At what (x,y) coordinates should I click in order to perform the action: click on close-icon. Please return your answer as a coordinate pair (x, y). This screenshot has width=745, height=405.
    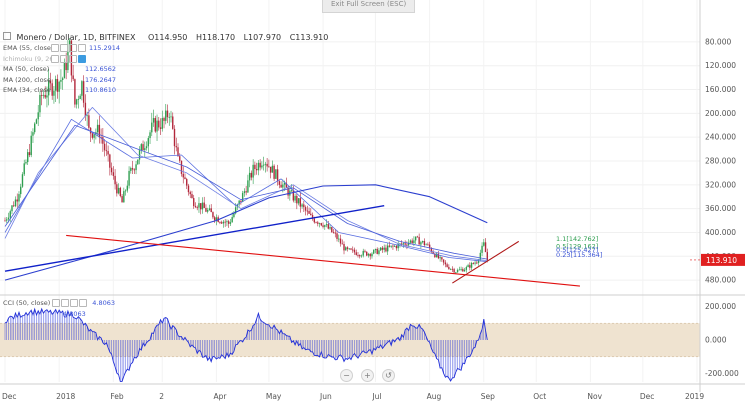
    Looking at the image, I should click on (74, 303).